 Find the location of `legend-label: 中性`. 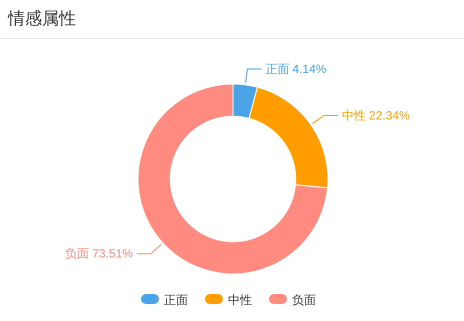

legend-label: 中性 is located at coordinates (240, 300).